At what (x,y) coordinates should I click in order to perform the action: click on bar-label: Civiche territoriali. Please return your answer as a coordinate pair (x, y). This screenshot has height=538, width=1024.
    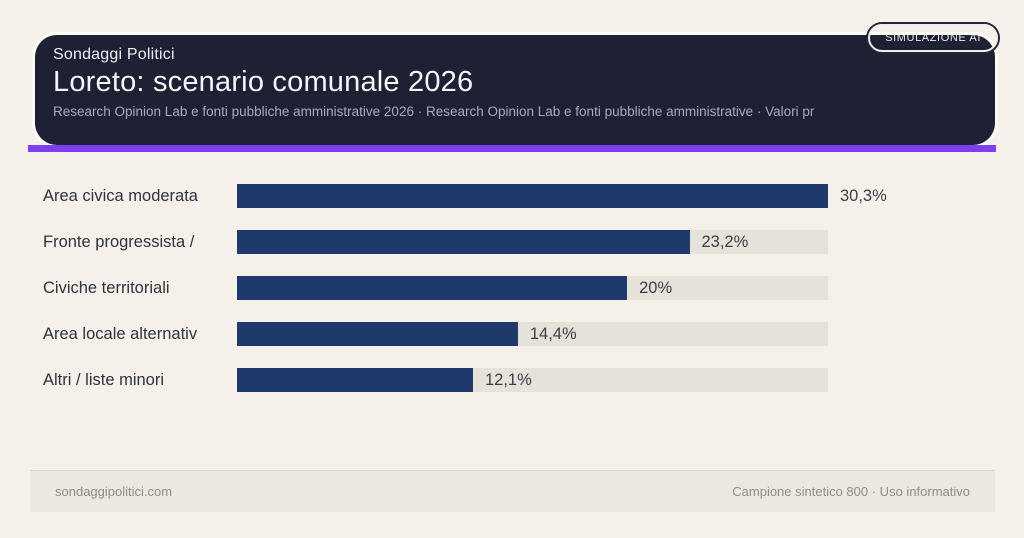
    Looking at the image, I should click on (106, 287).